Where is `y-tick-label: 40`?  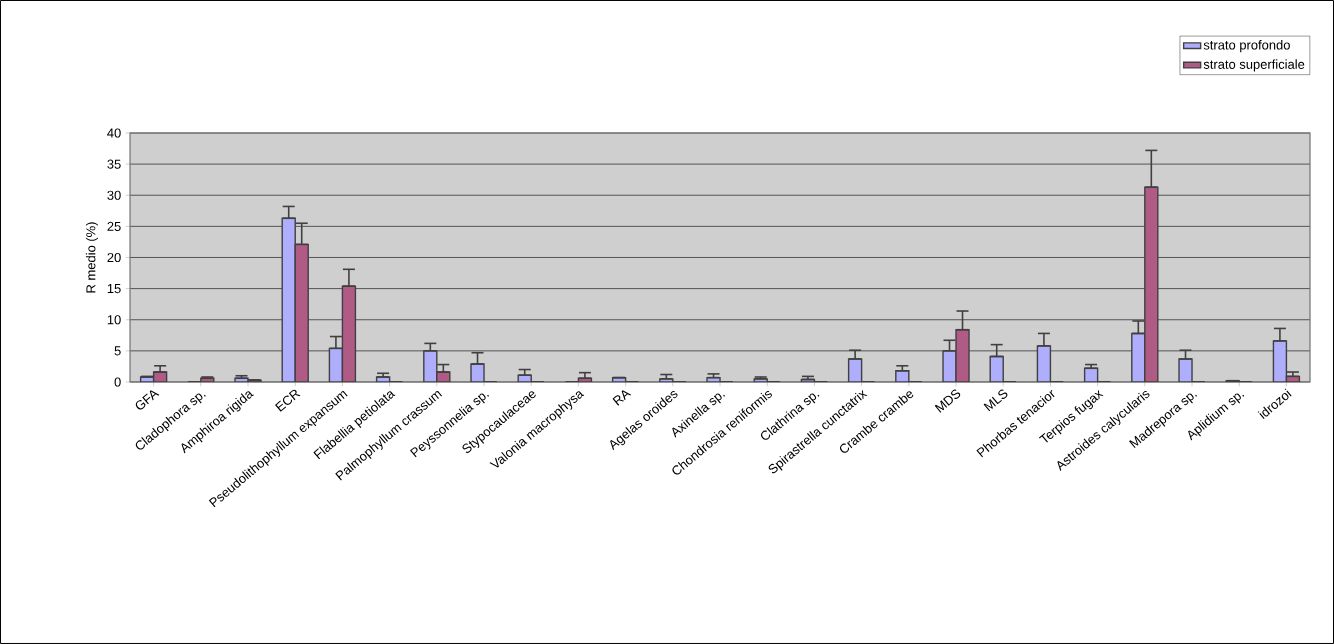
y-tick-label: 40 is located at coordinates (114, 133).